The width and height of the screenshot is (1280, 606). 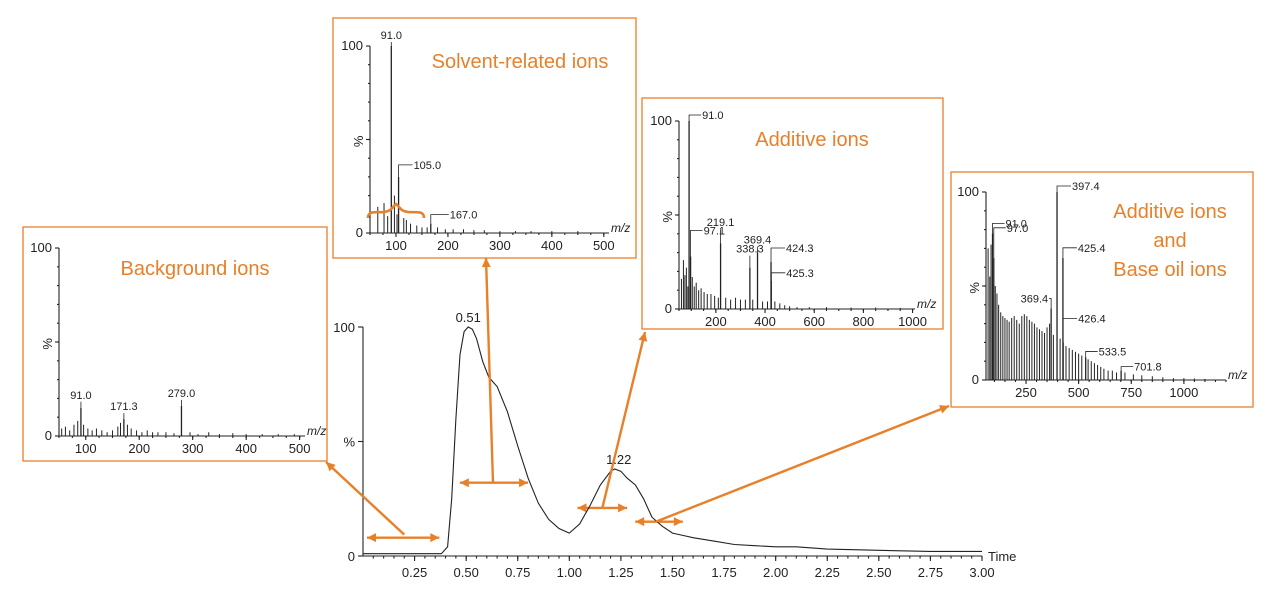 I want to click on connector-background-head-end, so click(x=331, y=467).